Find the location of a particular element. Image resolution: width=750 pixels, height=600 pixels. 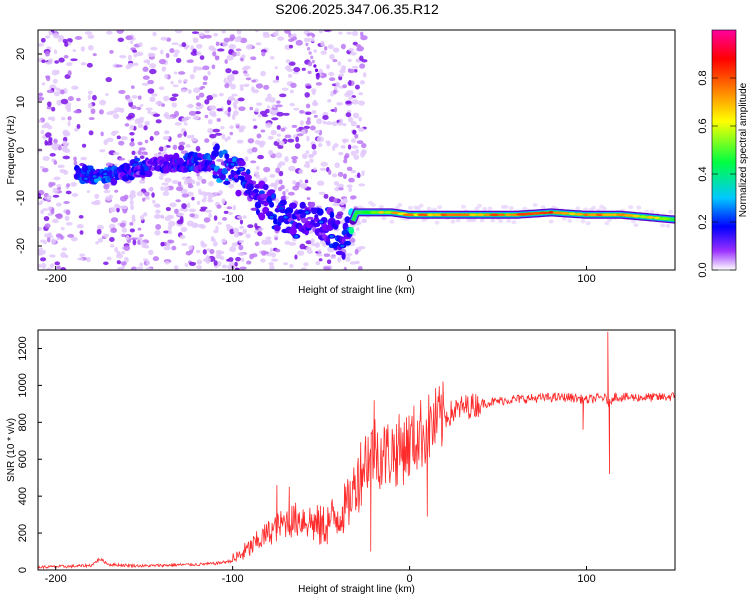

spectrogram-ylabel: Frequency (Hz) is located at coordinates (11, 150).